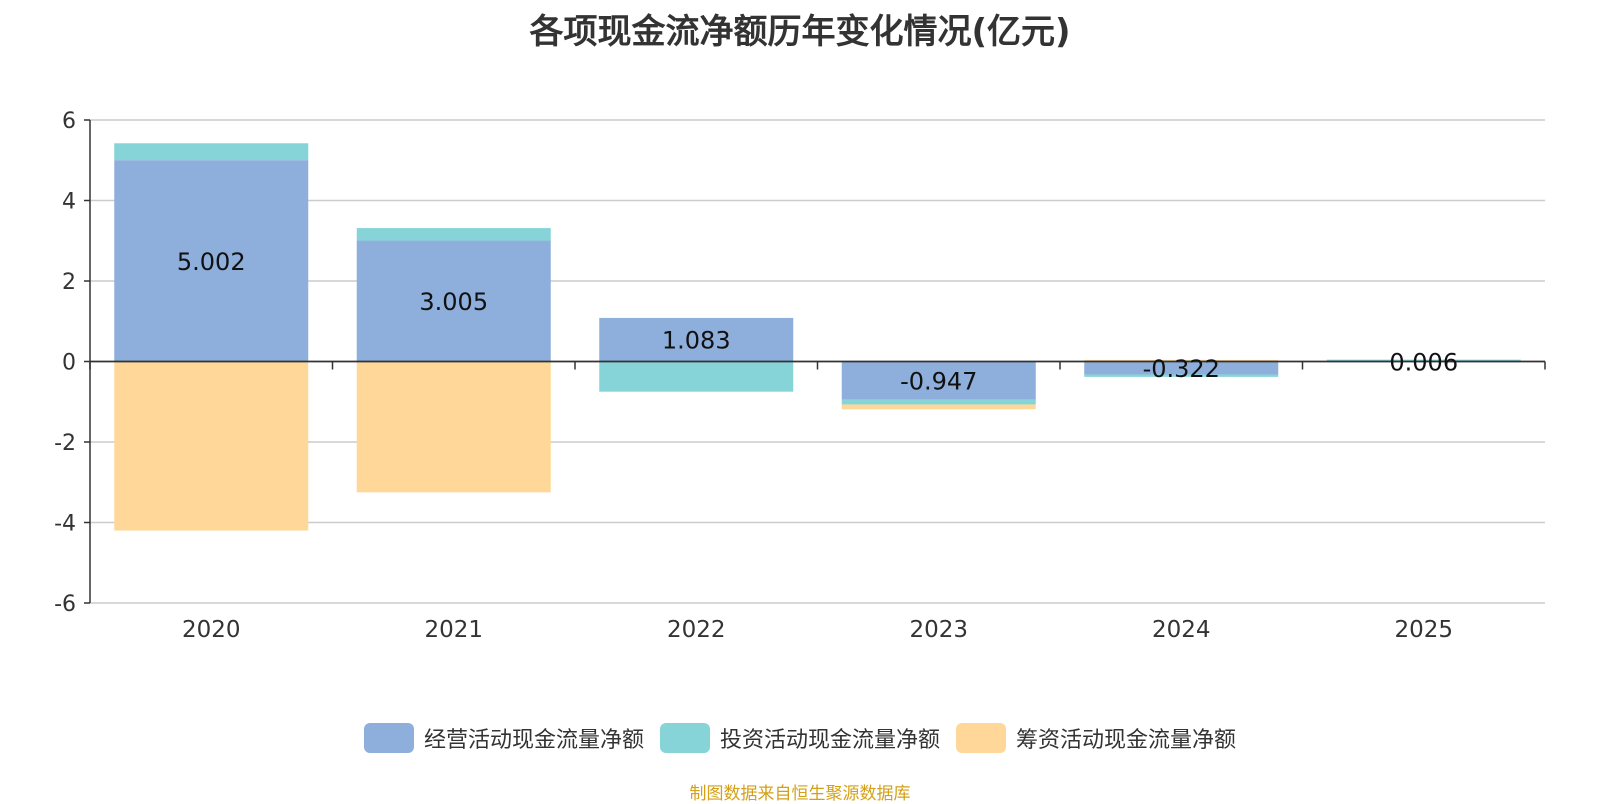 Image resolution: width=1600 pixels, height=804 pixels. Describe the element at coordinates (1126, 740) in the screenshot. I see `legend-label-financing: 筹资活动现金流量净额` at that location.